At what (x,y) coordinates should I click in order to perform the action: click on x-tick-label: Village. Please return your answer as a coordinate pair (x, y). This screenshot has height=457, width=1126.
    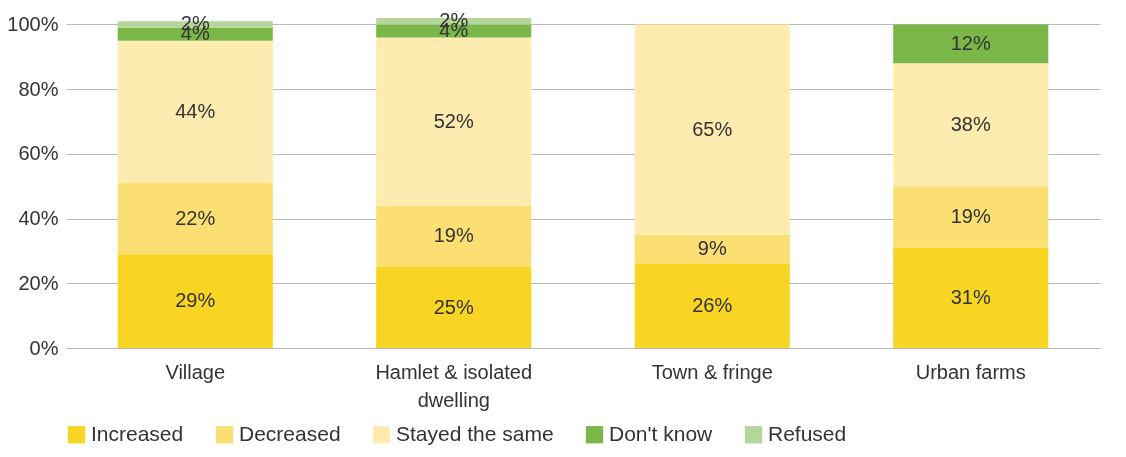
    Looking at the image, I should click on (195, 371).